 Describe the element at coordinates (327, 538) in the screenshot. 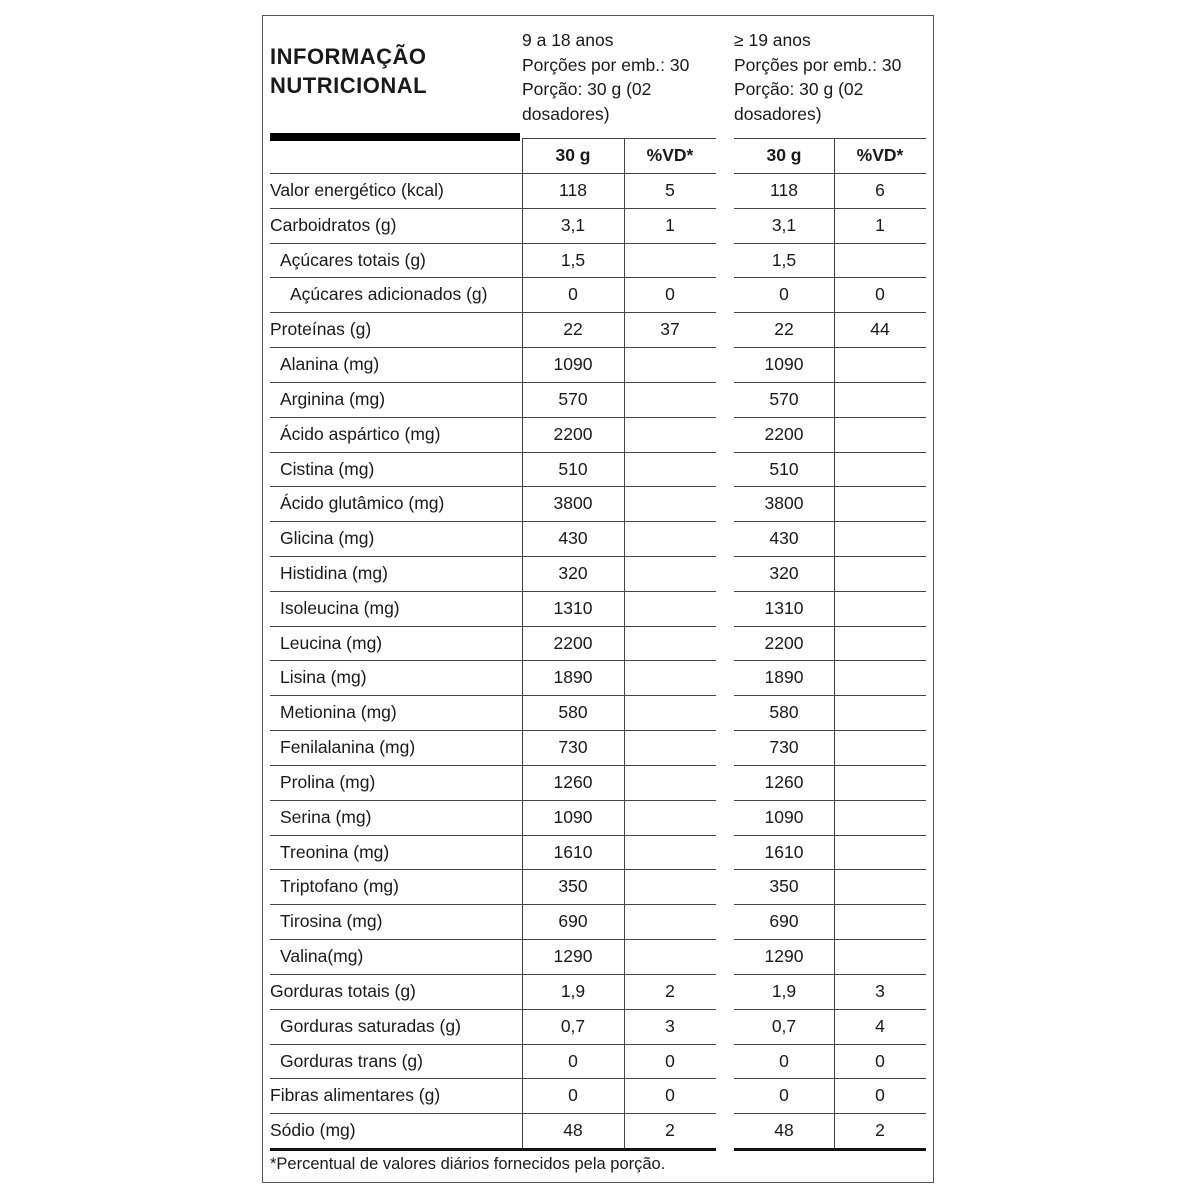

I see `nutrient-label: Glicina (mg)` at that location.